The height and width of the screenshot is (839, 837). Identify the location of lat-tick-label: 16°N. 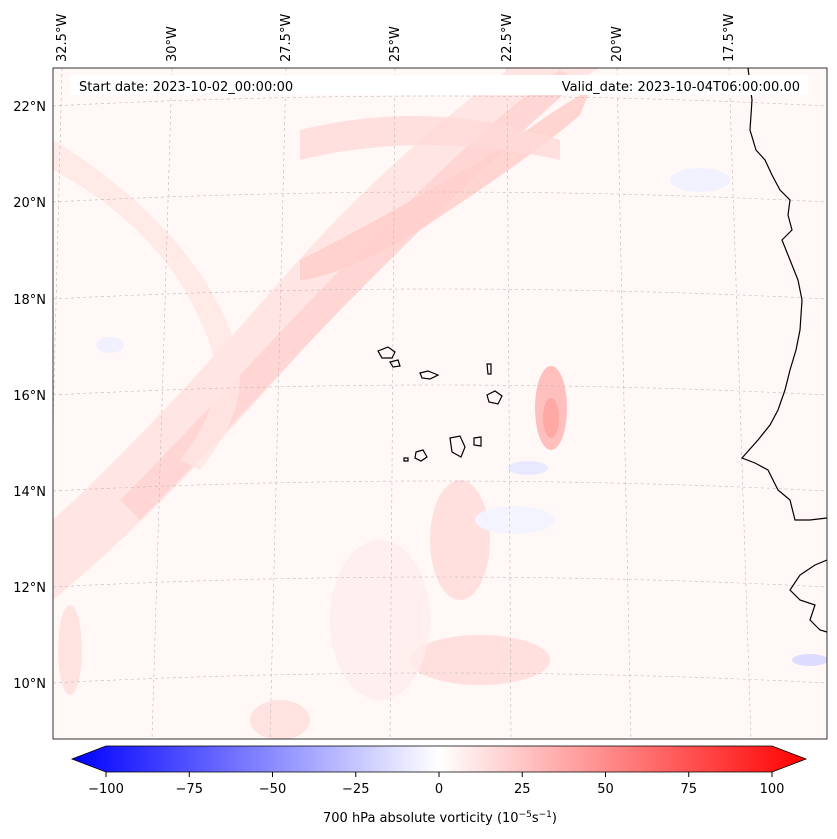
(29, 396).